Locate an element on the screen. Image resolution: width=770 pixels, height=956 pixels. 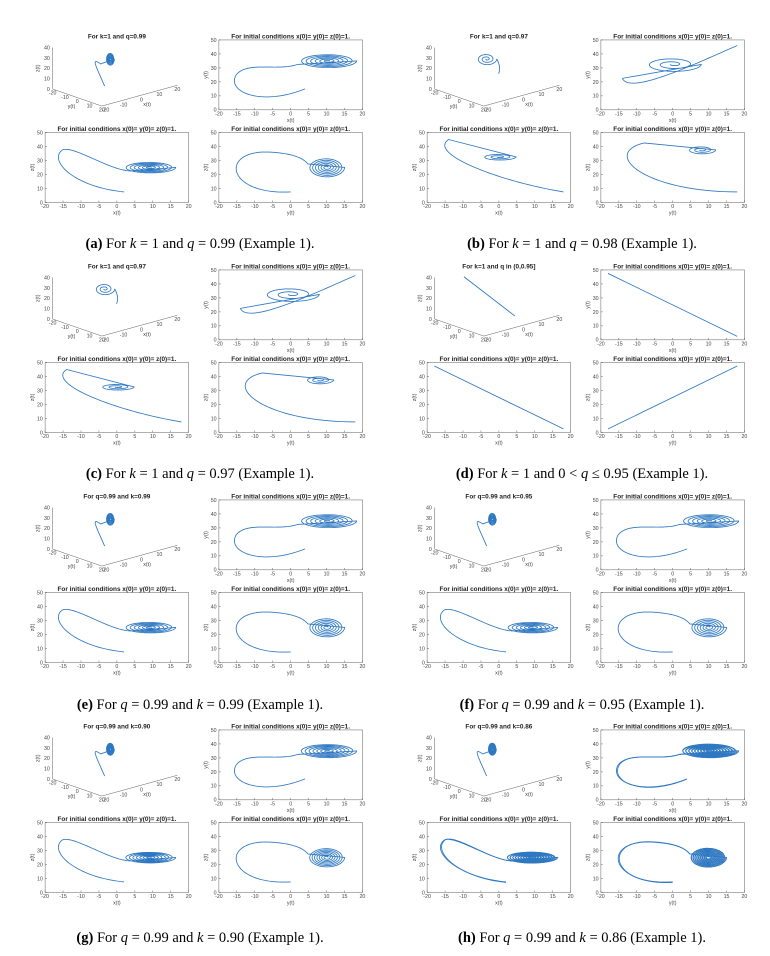
caption-part: = 0.99 and is located at coordinates (162, 938).